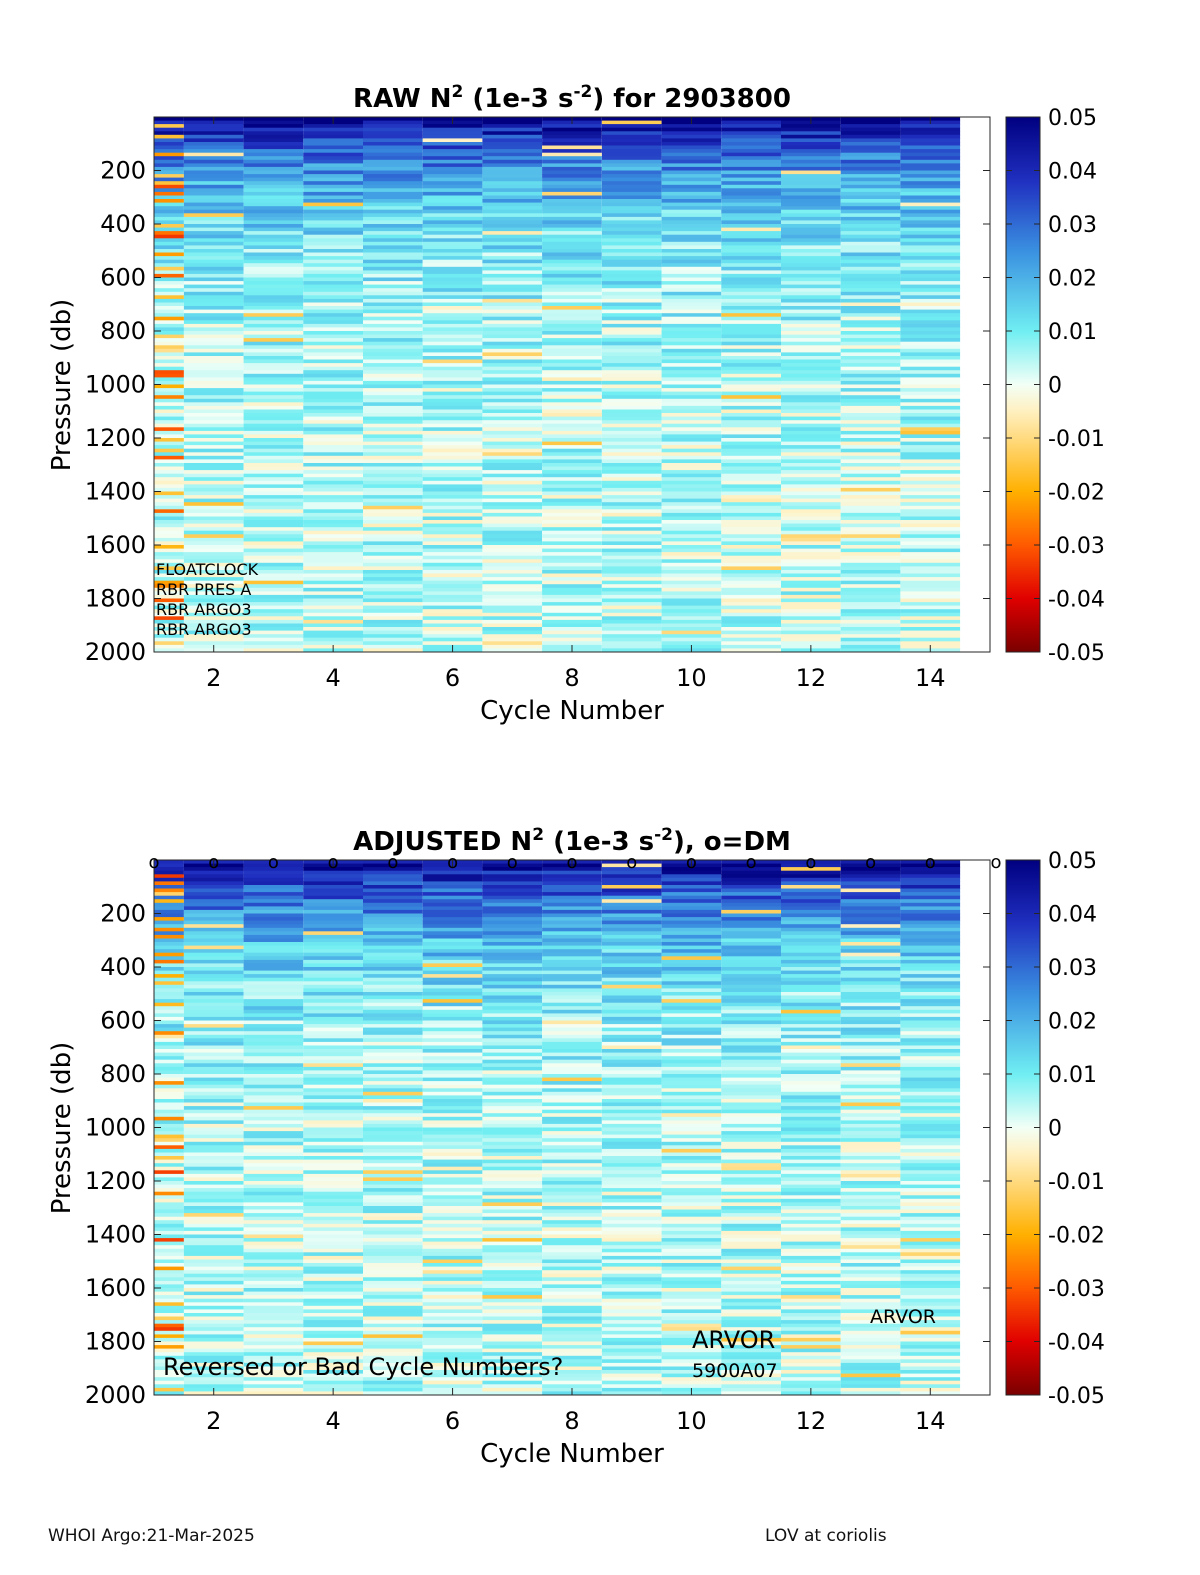  Describe the element at coordinates (115, 385) in the screenshot. I see `y-tick-label: 1000` at that location.